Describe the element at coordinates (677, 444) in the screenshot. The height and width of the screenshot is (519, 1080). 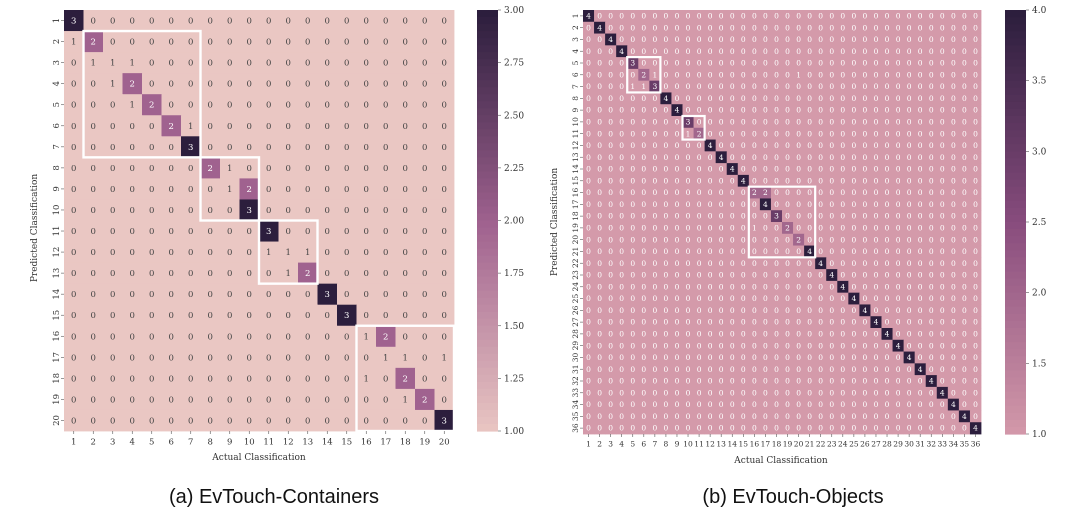
I see `x-tick-label: 9` at that location.